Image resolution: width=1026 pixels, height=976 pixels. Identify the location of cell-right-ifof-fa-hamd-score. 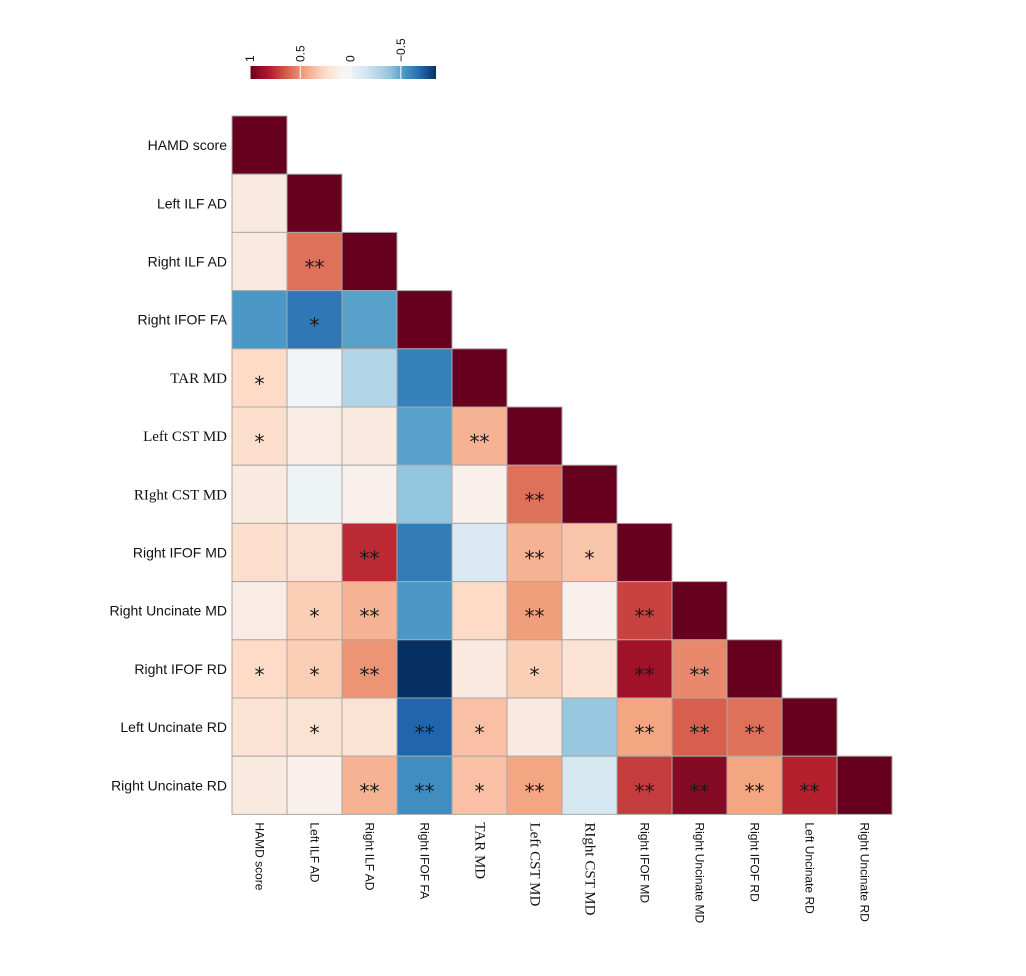
(259, 320).